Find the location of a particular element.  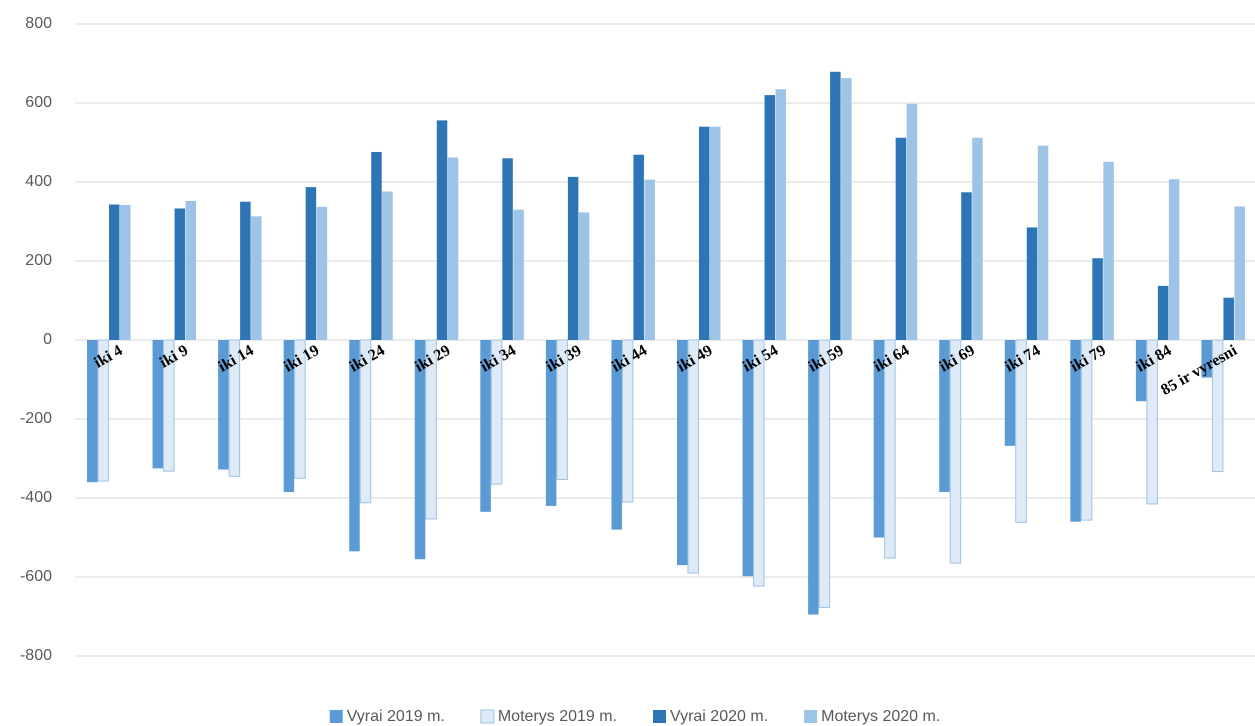

y-tick-label: 800 is located at coordinates (38, 23).